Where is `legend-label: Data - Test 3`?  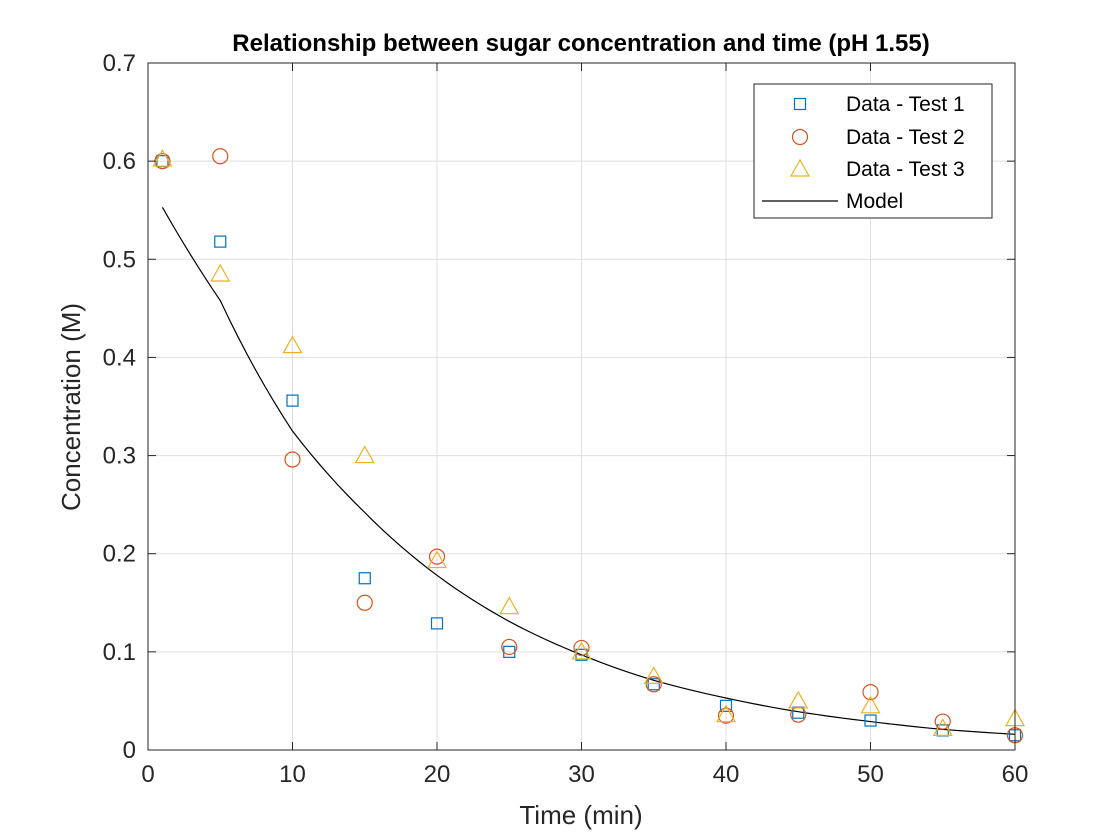 legend-label: Data - Test 3 is located at coordinates (905, 169).